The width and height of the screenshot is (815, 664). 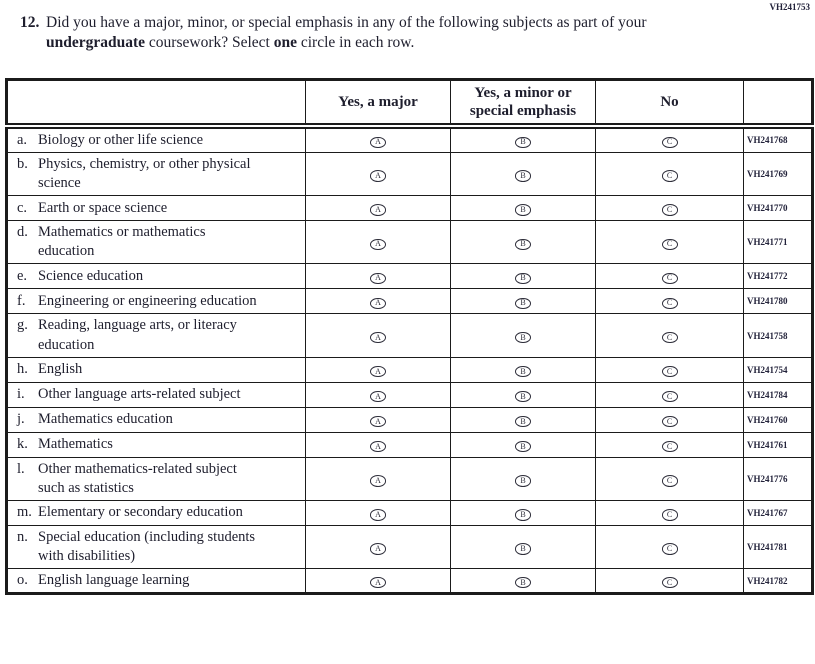 I want to click on row-code: VH241760, so click(x=778, y=419).